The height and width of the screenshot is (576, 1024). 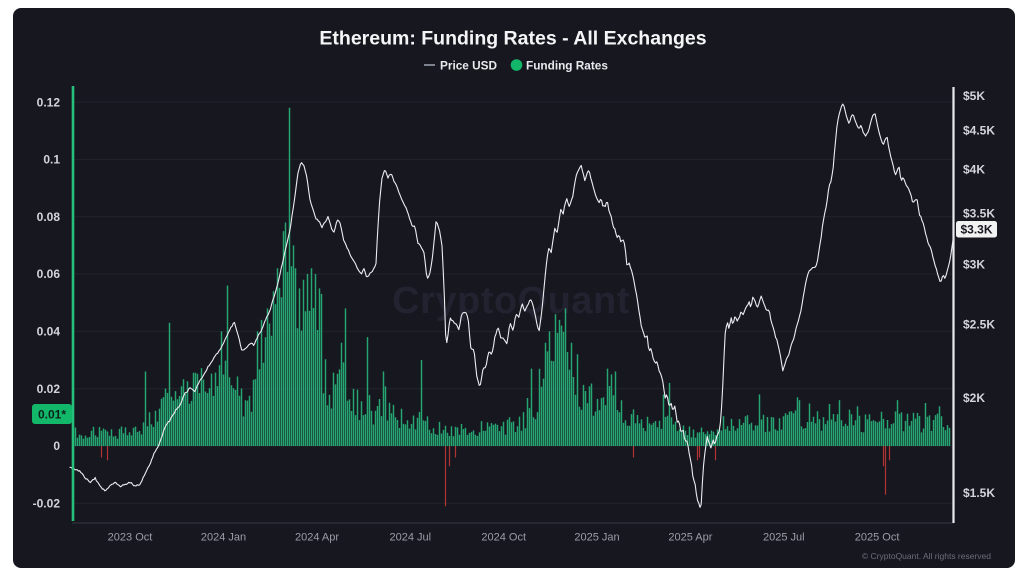 What do you see at coordinates (511, 301) in the screenshot?
I see `svg-text: CryptoQuant` at bounding box center [511, 301].